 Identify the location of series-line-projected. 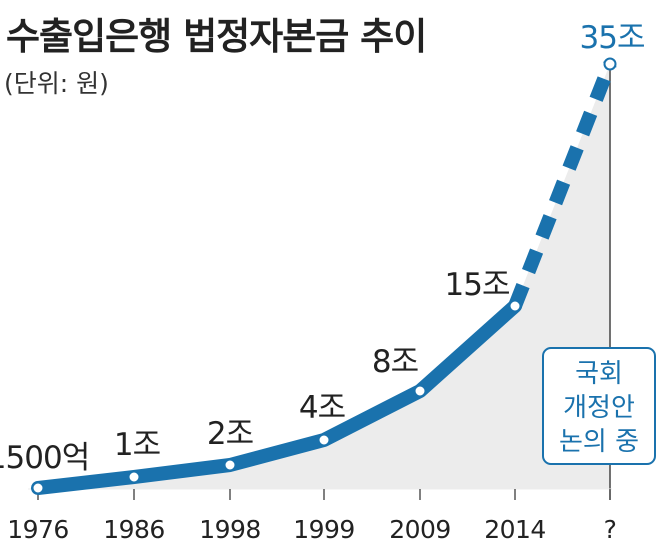
(562, 185).